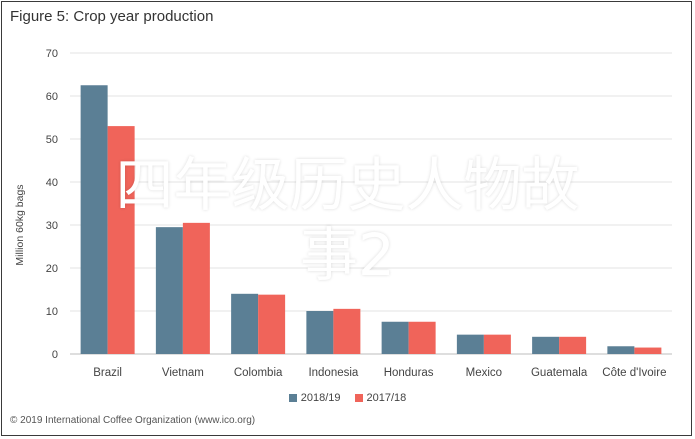 The width and height of the screenshot is (695, 439). I want to click on x-tick-label: Guatemala, so click(559, 373).